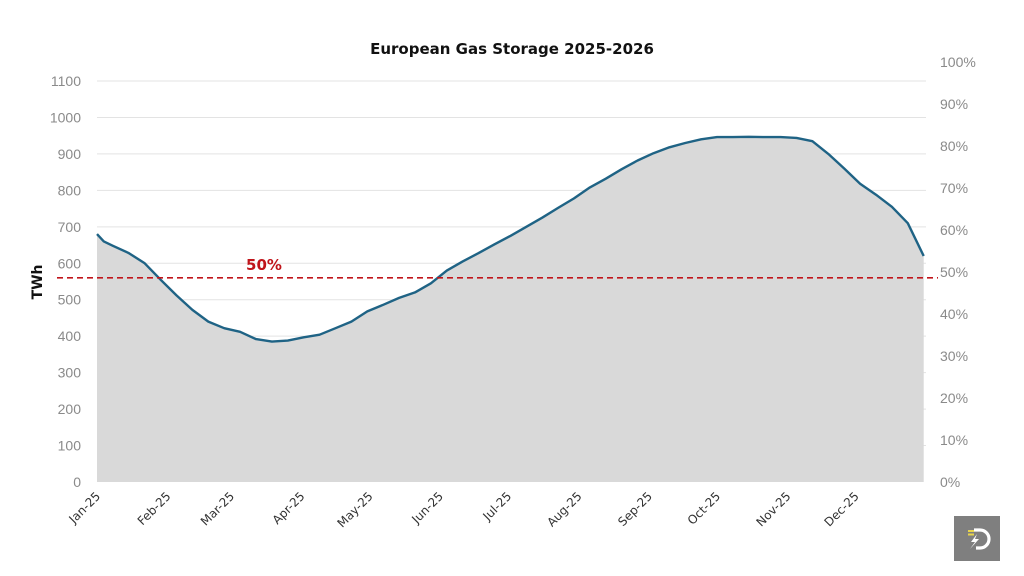  Describe the element at coordinates (954, 104) in the screenshot. I see `y2-tick-label: 90%` at that location.